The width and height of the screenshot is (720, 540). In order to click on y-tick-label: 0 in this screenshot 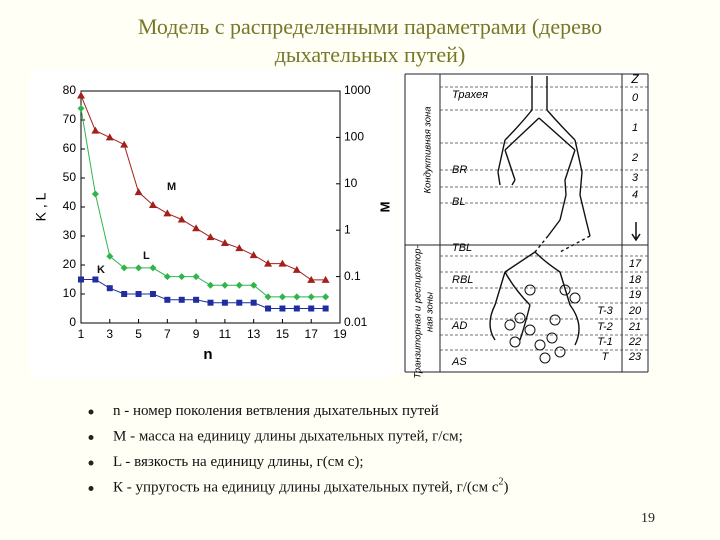, I will do `click(72, 322)`.